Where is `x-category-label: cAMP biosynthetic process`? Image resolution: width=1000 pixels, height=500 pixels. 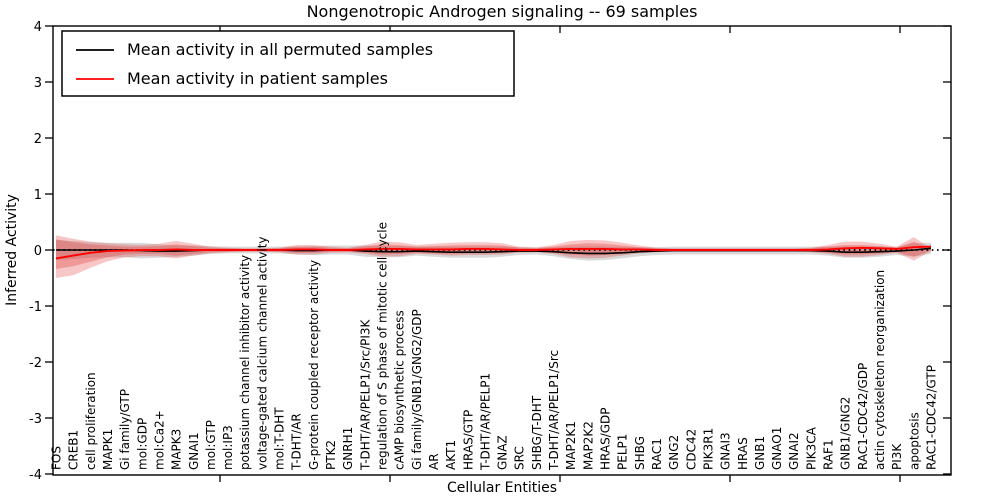
x-category-label: cAMP biosynthetic process is located at coordinates (400, 390).